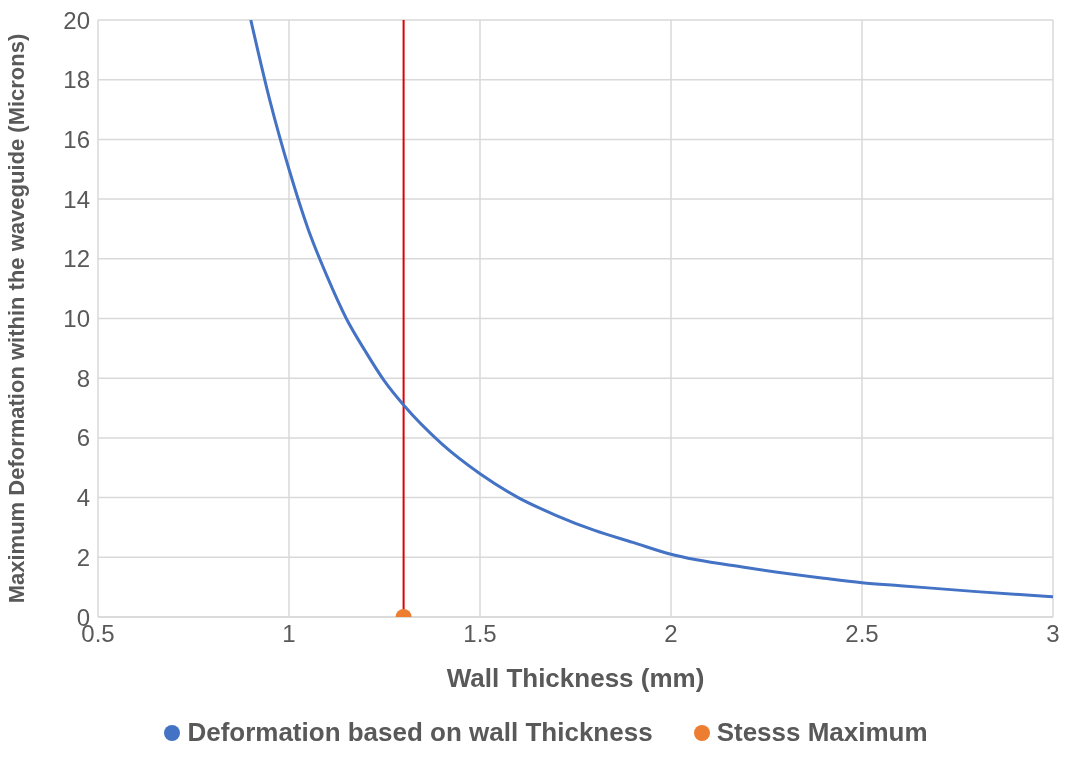 This screenshot has height=767, width=1081. Describe the element at coordinates (671, 634) in the screenshot. I see `x-tick-label: 2` at that location.